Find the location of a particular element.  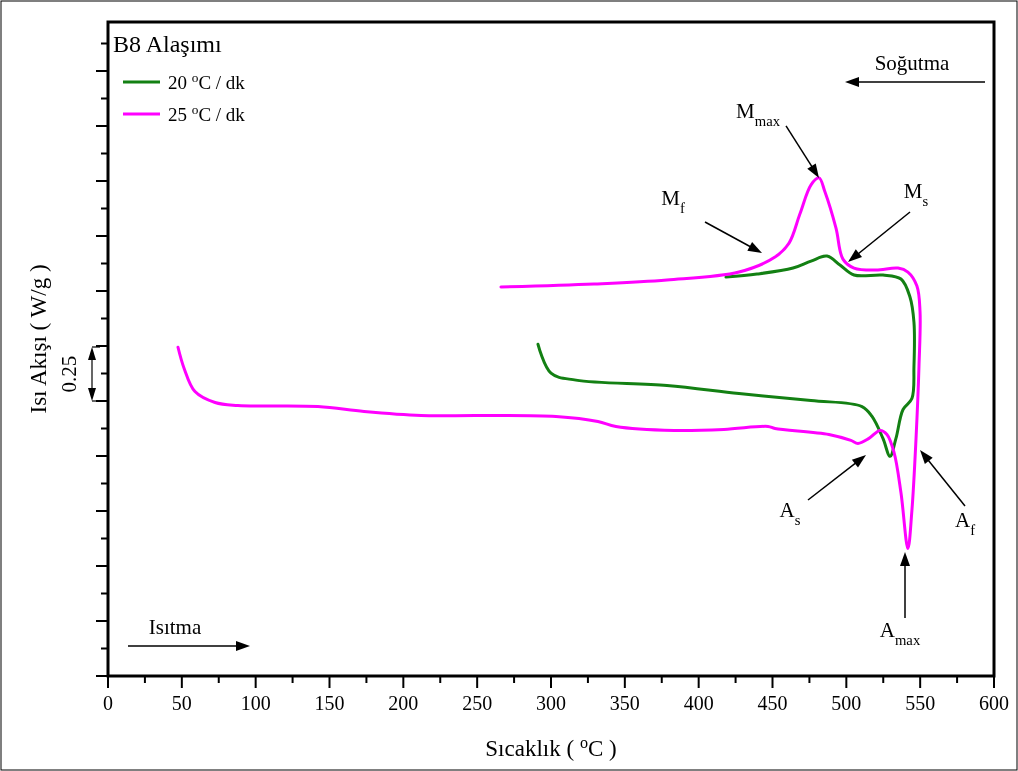

chart-title: B8 Alaşımı is located at coordinates (168, 44).